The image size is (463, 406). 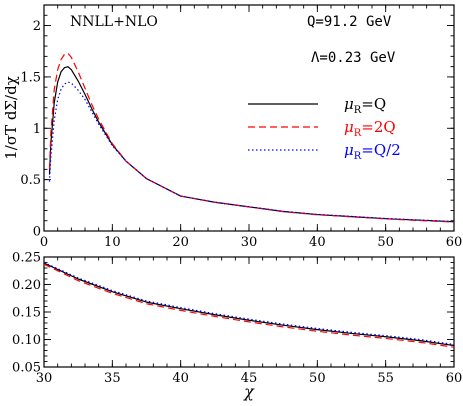 I want to click on top-x-tick-label: 0, so click(x=44, y=242).